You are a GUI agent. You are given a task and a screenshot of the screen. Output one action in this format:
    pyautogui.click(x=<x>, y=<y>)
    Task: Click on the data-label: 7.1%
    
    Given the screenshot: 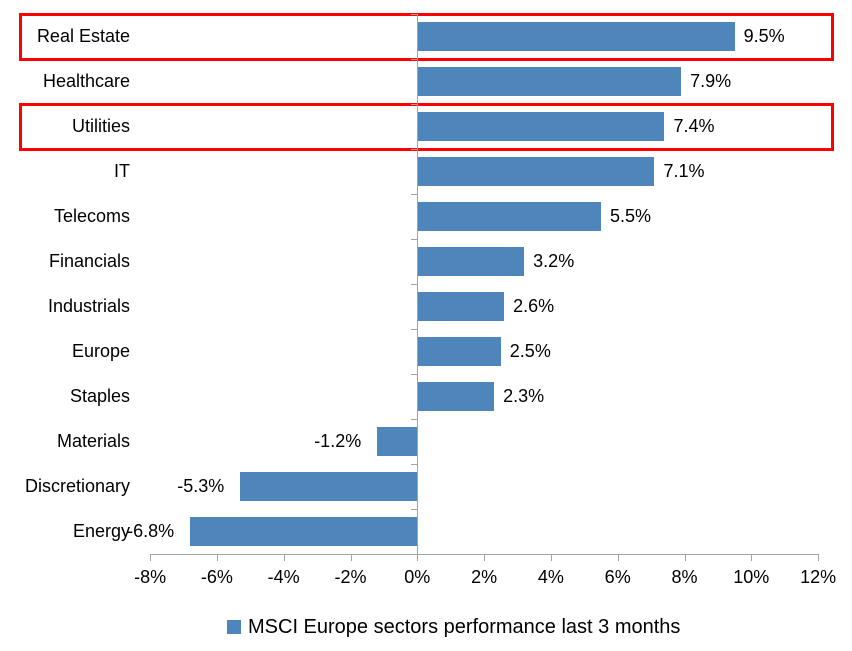 What is the action you would take?
    pyautogui.click(x=684, y=171)
    